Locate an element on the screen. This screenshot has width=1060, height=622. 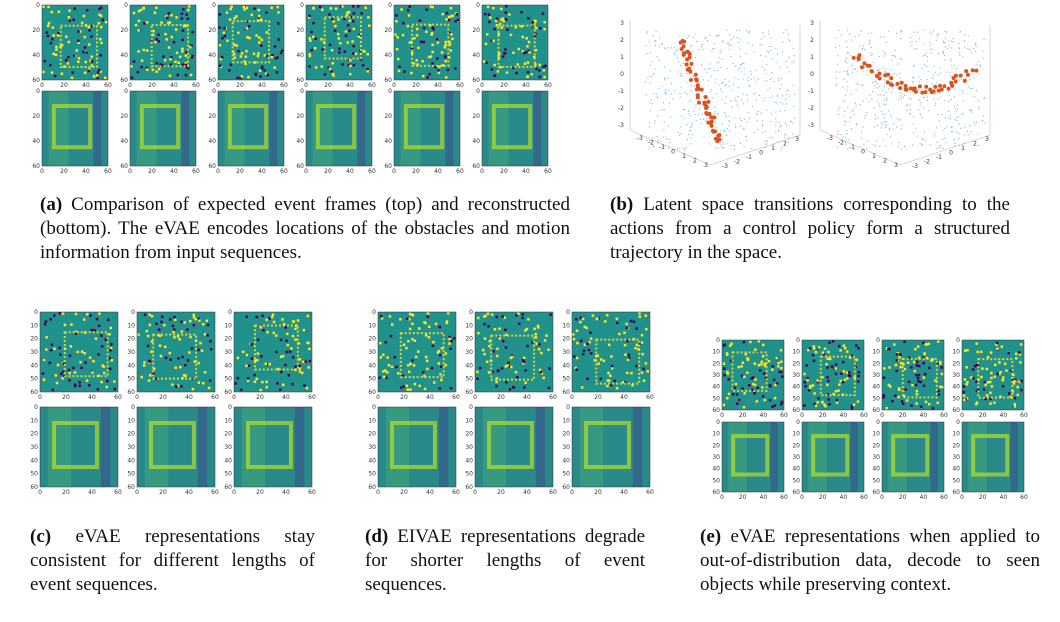
x-tick-label: 20 is located at coordinates (983, 415).